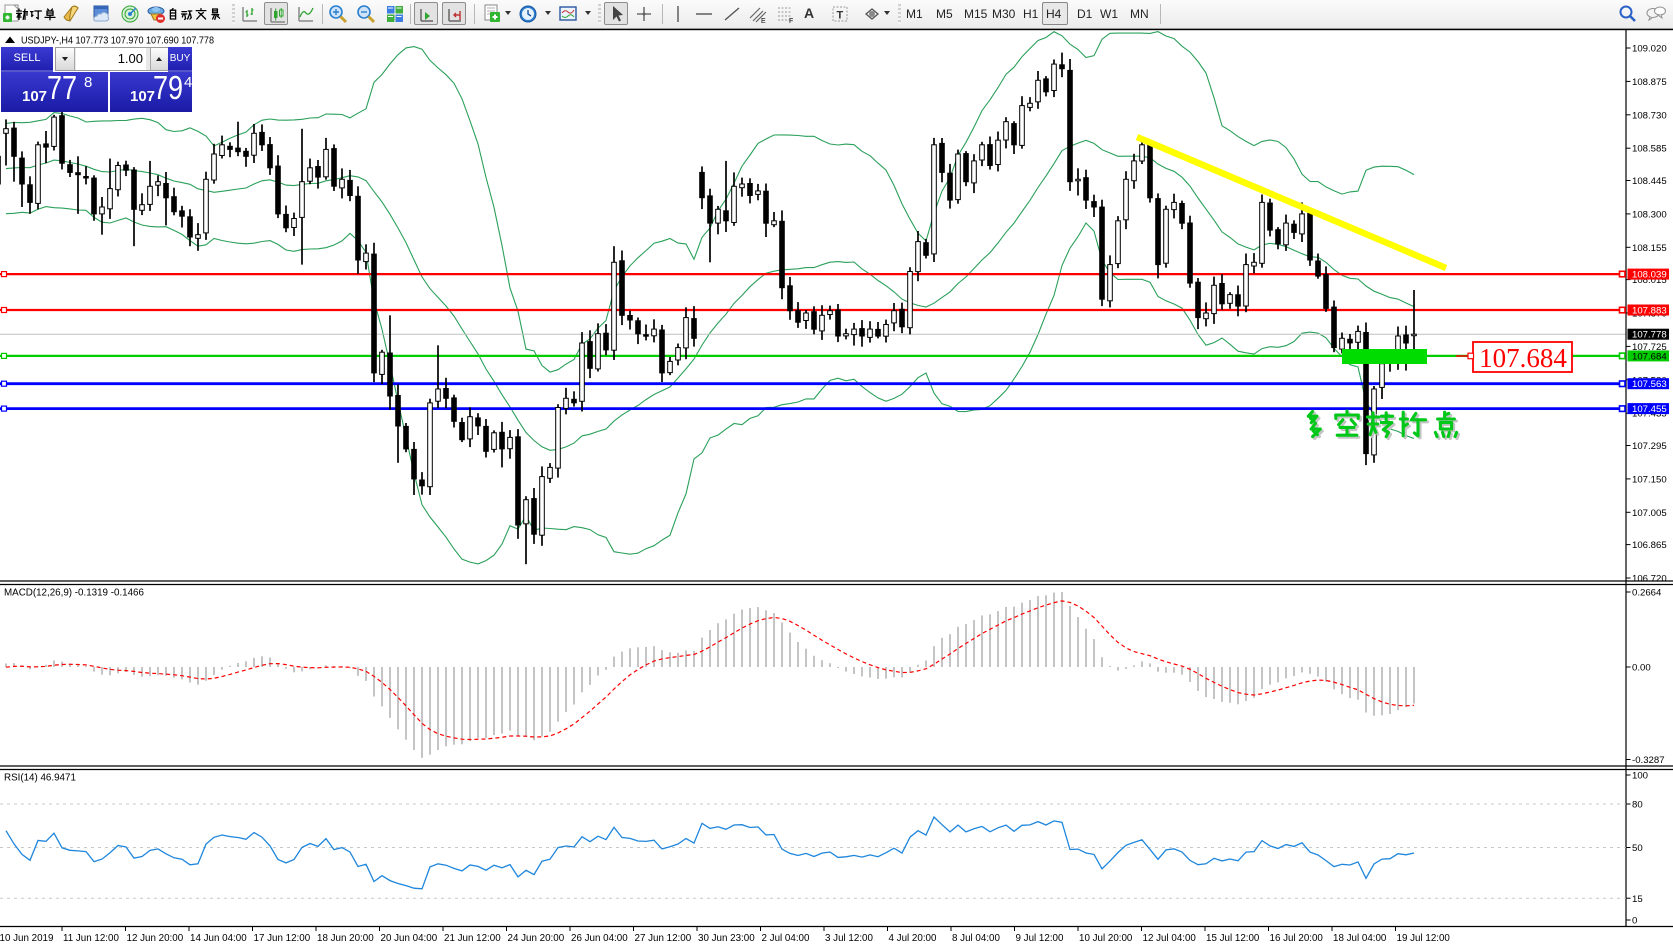 This screenshot has width=1673, height=951. I want to click on svg-text: 109.020, so click(1649, 49).